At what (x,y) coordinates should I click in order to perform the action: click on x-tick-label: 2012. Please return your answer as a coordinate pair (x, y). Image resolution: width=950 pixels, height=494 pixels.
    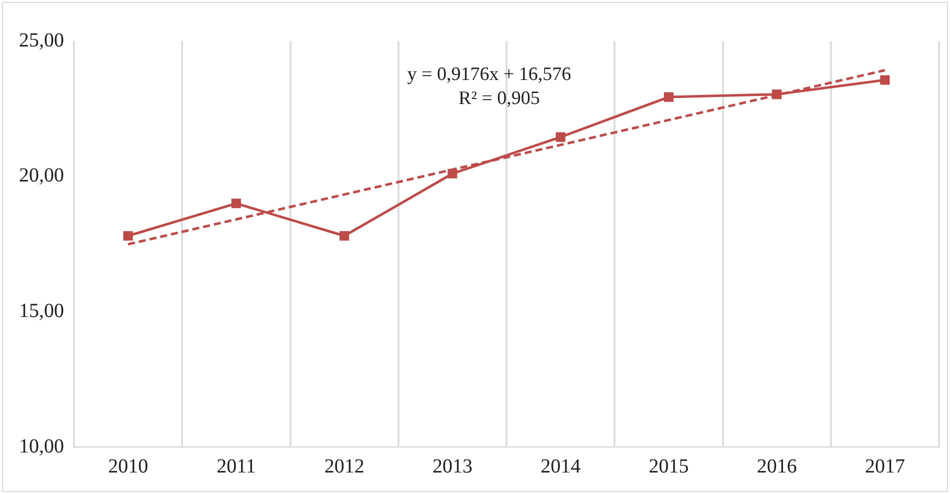
    Looking at the image, I should click on (344, 466).